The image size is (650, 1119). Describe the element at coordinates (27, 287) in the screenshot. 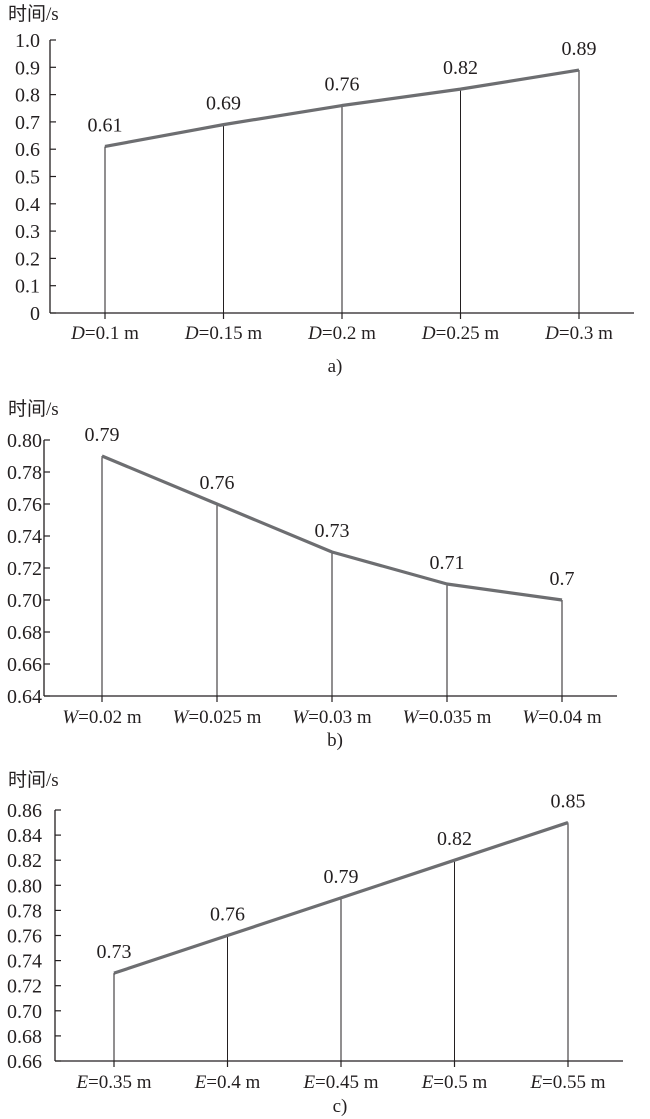

I see `y-tick-label: 0.1` at that location.